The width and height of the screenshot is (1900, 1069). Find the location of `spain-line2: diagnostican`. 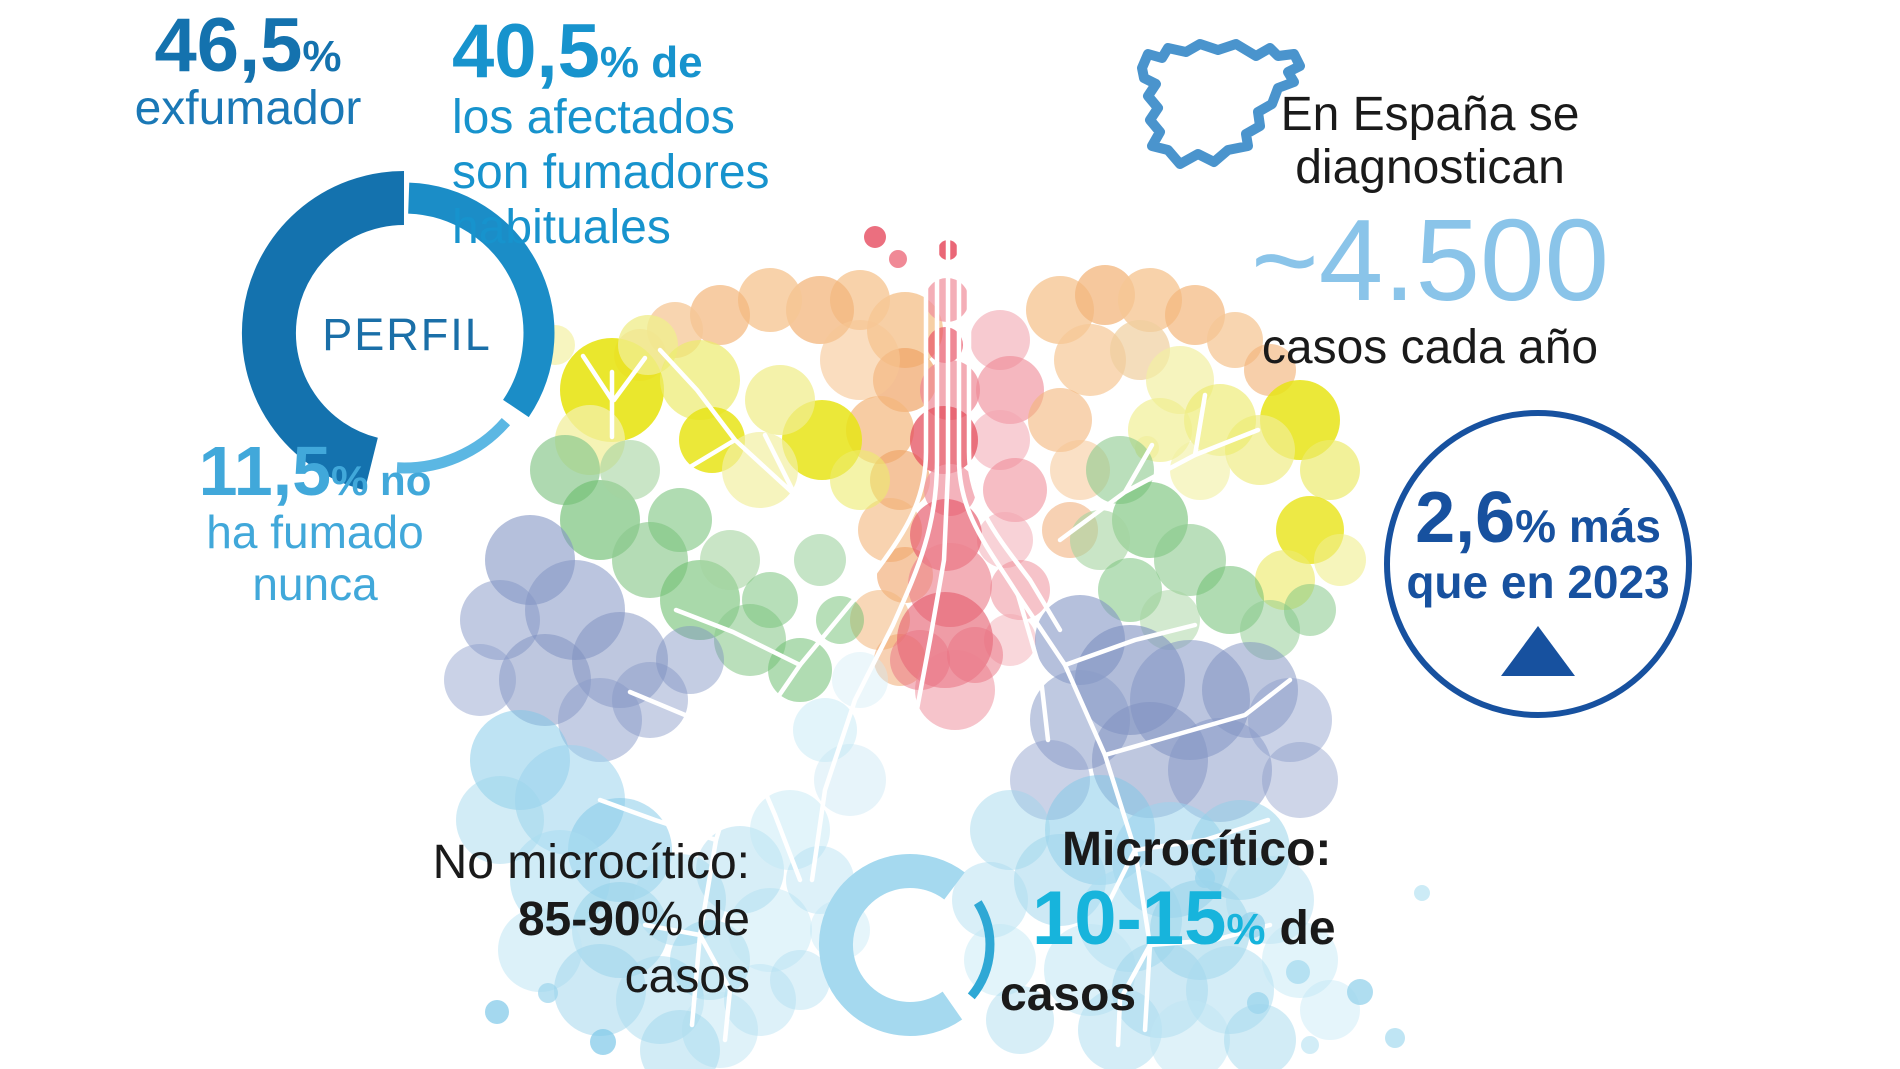

spain-line2: diagnostican is located at coordinates (1430, 167).